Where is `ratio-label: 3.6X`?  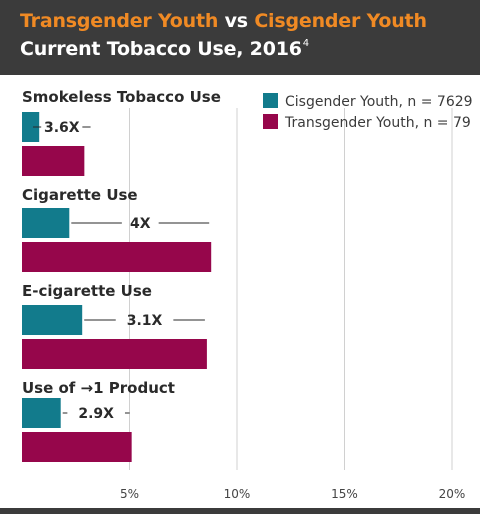 ratio-label: 3.6X is located at coordinates (62, 128).